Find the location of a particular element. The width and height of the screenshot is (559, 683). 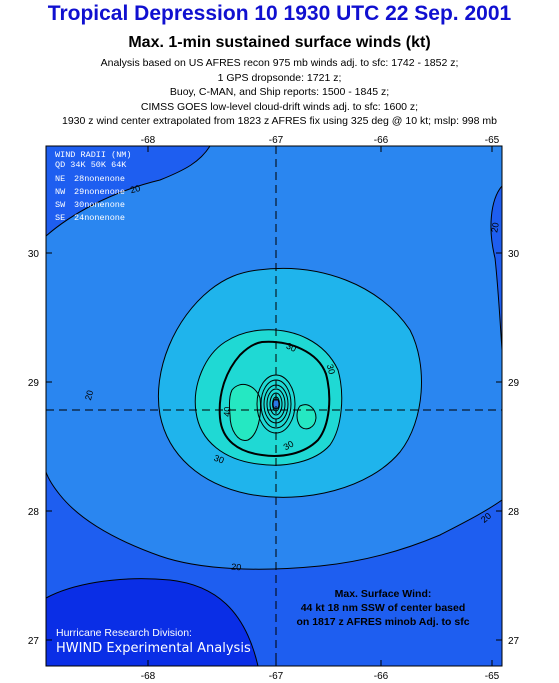

contour-20-deep is located at coordinates (152, 622).